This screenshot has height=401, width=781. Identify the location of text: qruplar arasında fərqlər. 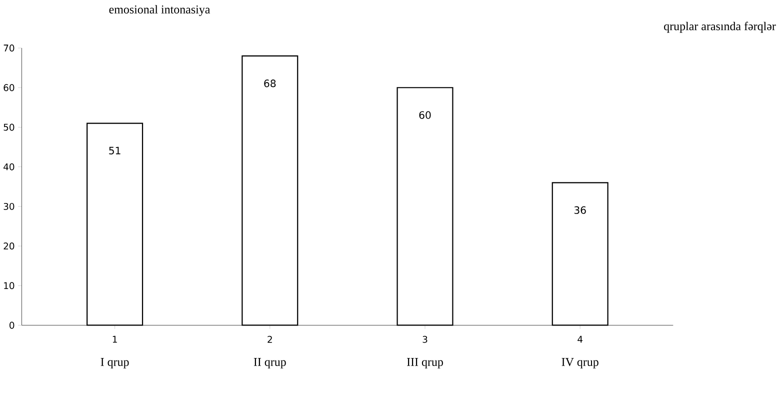
(720, 27).